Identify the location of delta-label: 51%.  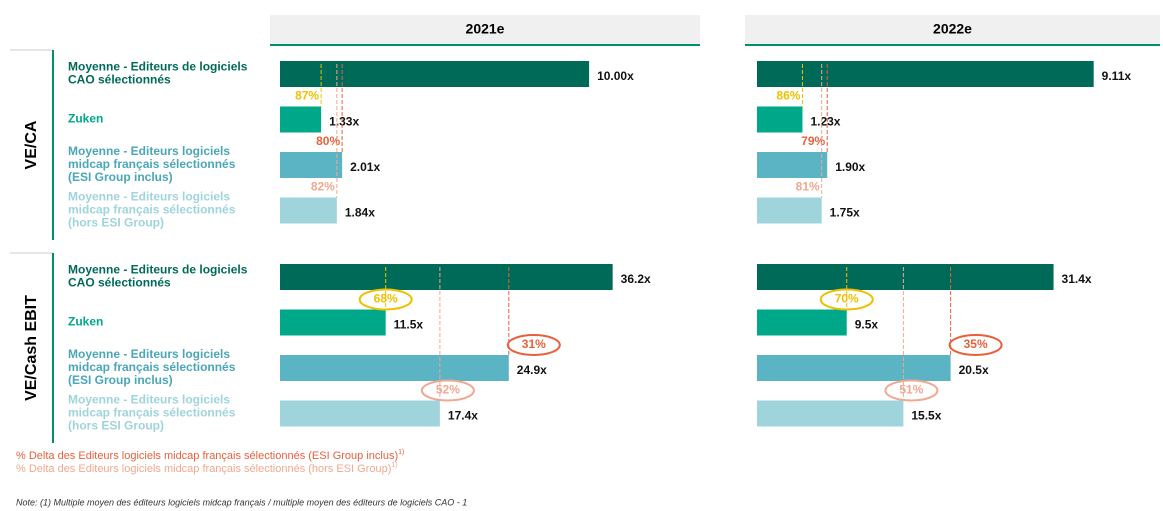
(911, 390).